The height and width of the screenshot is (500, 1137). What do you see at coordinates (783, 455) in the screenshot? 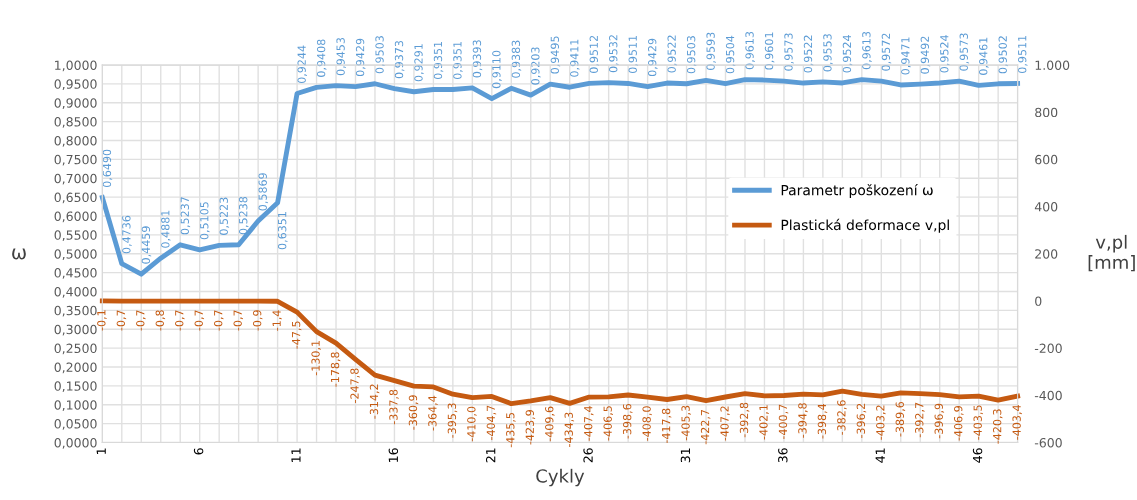
I see `x-tick-label: 36` at bounding box center [783, 455].